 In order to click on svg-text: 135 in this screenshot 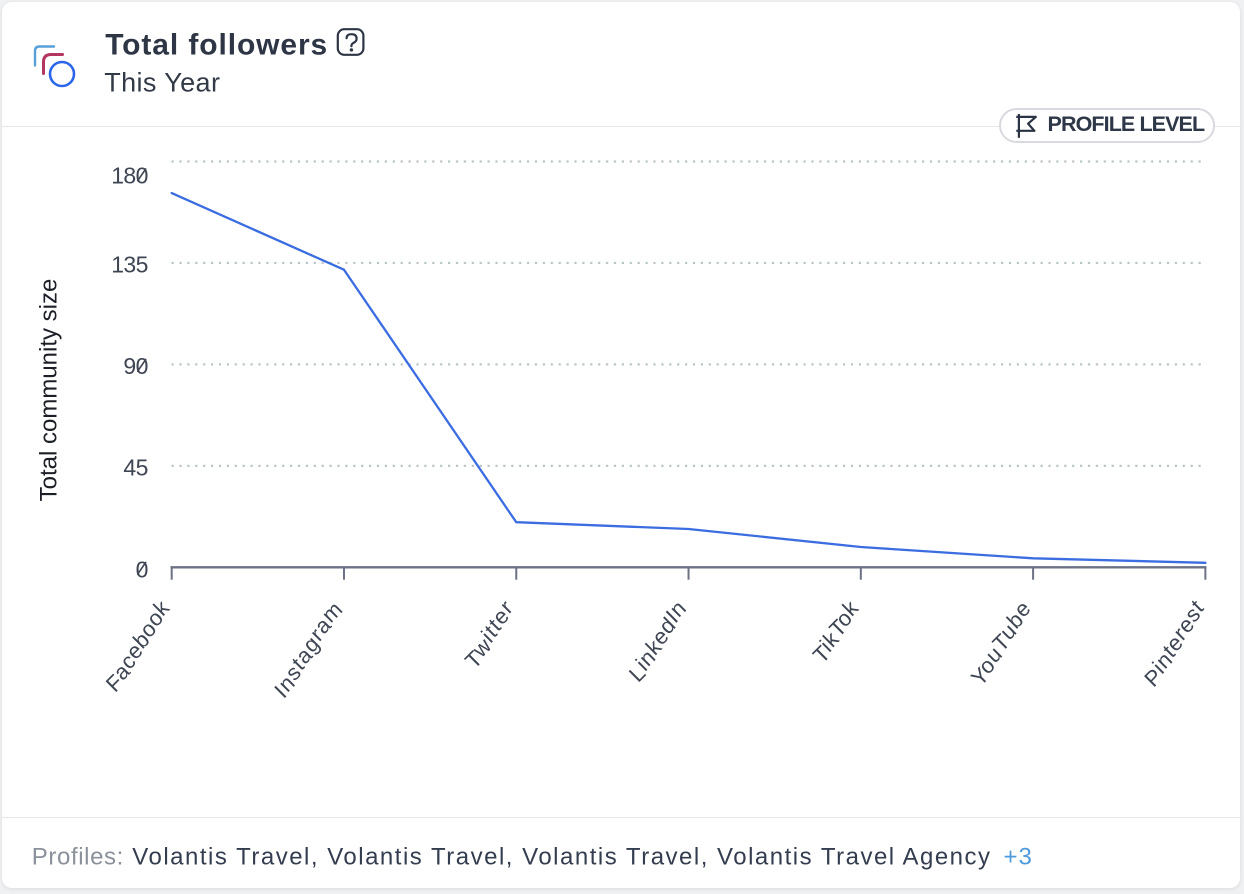, I will do `click(129, 264)`.